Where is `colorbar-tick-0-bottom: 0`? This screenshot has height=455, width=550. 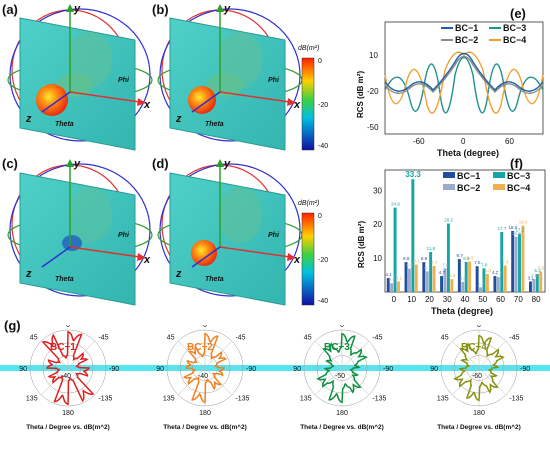 colorbar-tick-0-bottom: 0 is located at coordinates (320, 216).